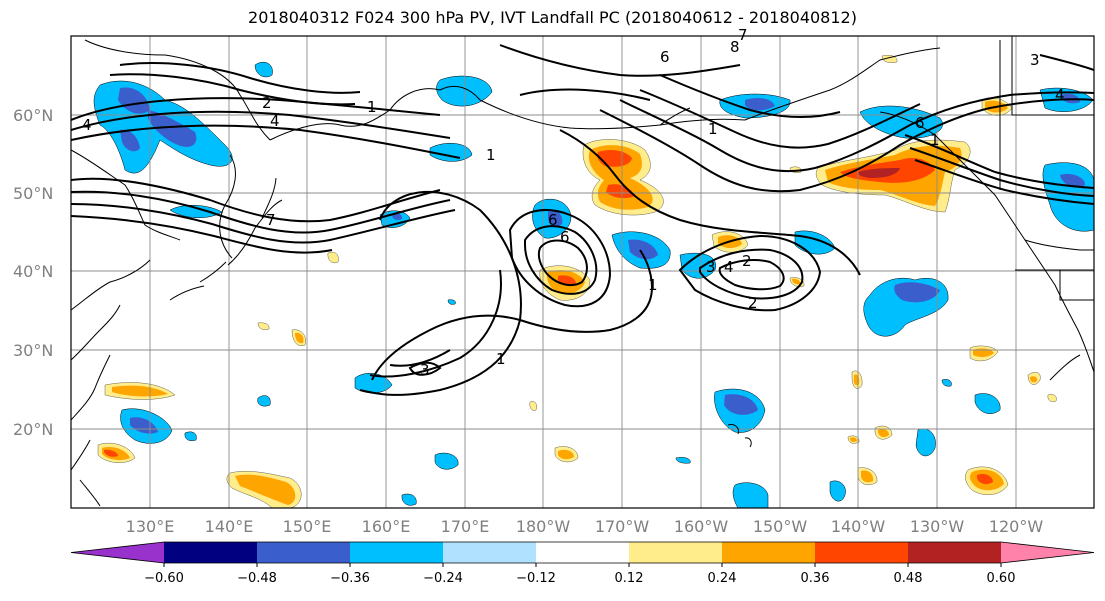 Image resolution: width=1105 pixels, height=601 pixels. Describe the element at coordinates (164, 578) in the screenshot. I see `colorbar-tick-label: −0.60` at that location.